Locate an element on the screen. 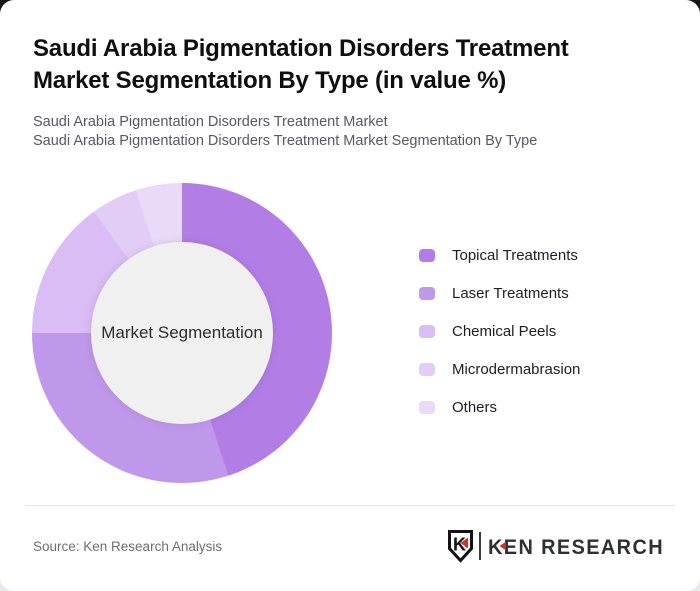  legend-label: Microdermabrasion is located at coordinates (516, 369).